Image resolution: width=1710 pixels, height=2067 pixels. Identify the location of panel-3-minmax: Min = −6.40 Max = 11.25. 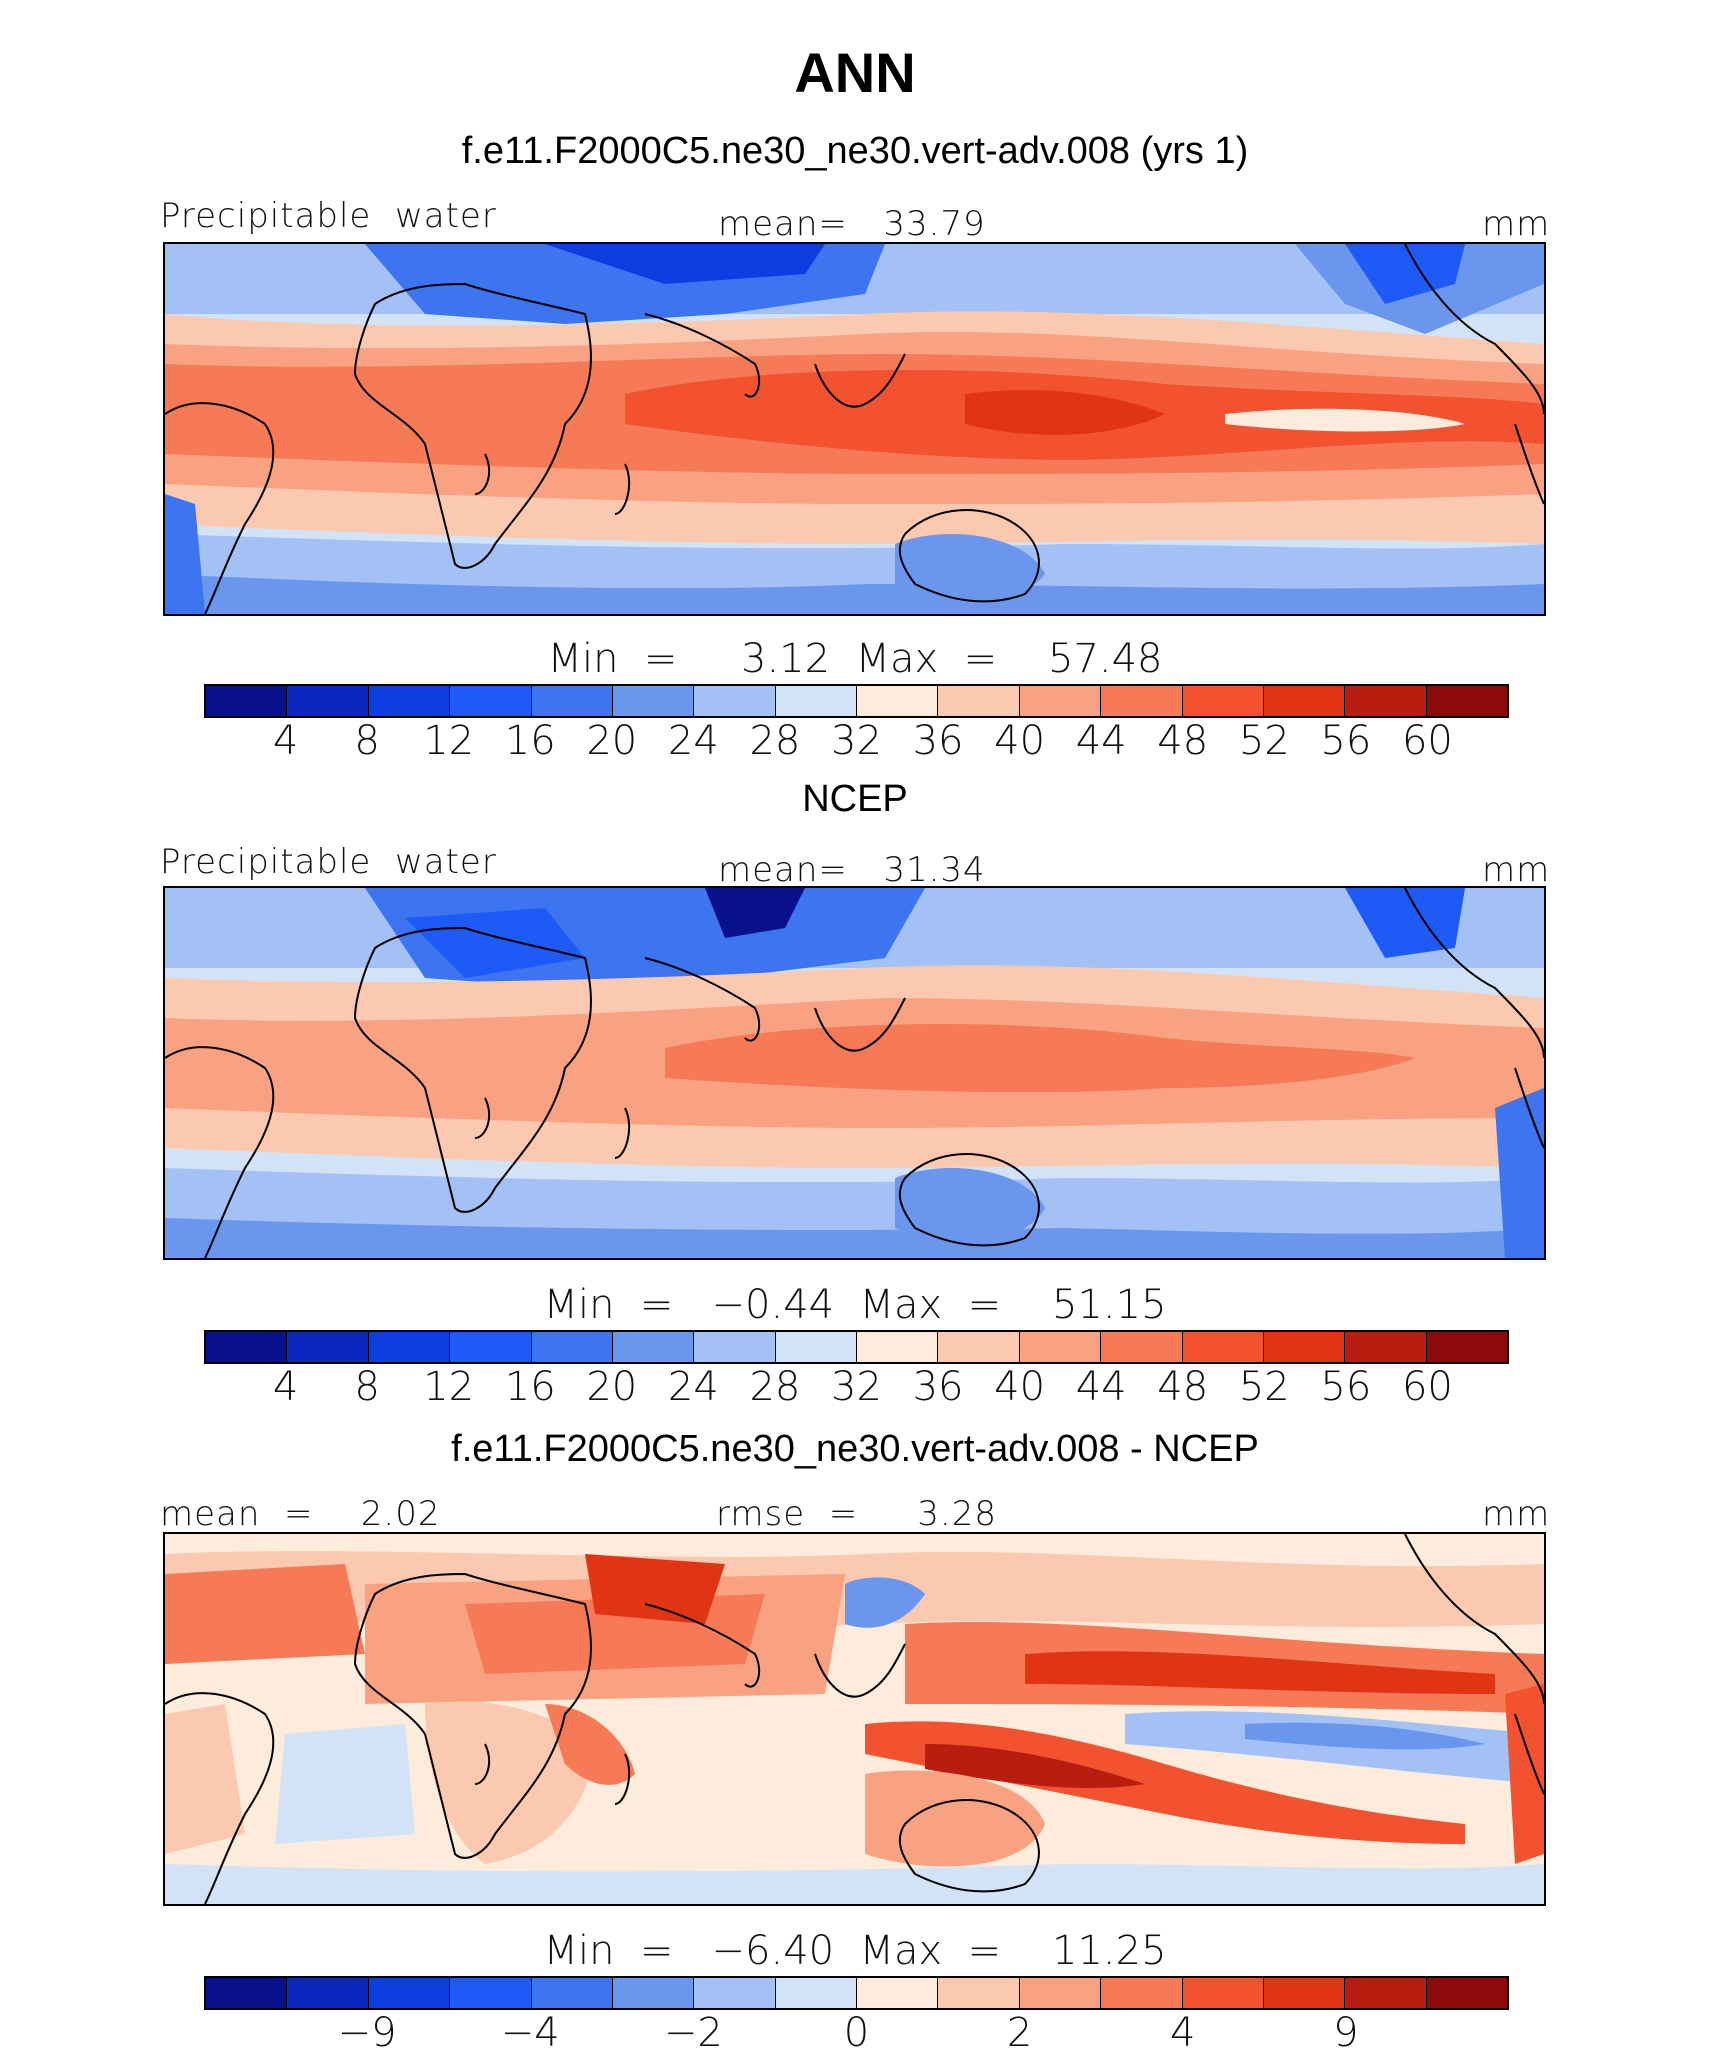
(855, 1951).